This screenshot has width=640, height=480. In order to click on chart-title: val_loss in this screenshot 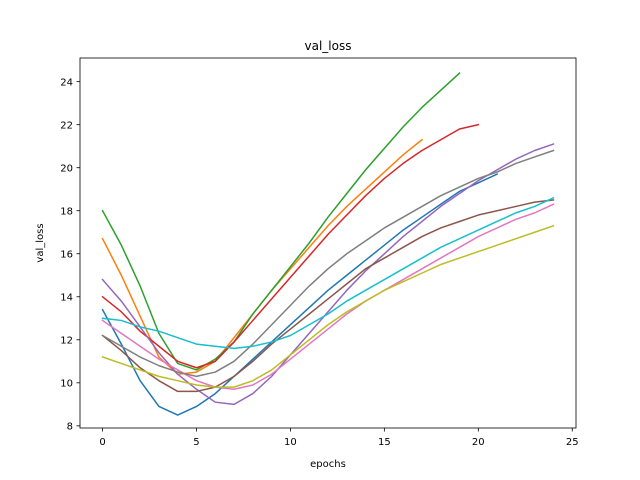, I will do `click(328, 46)`.